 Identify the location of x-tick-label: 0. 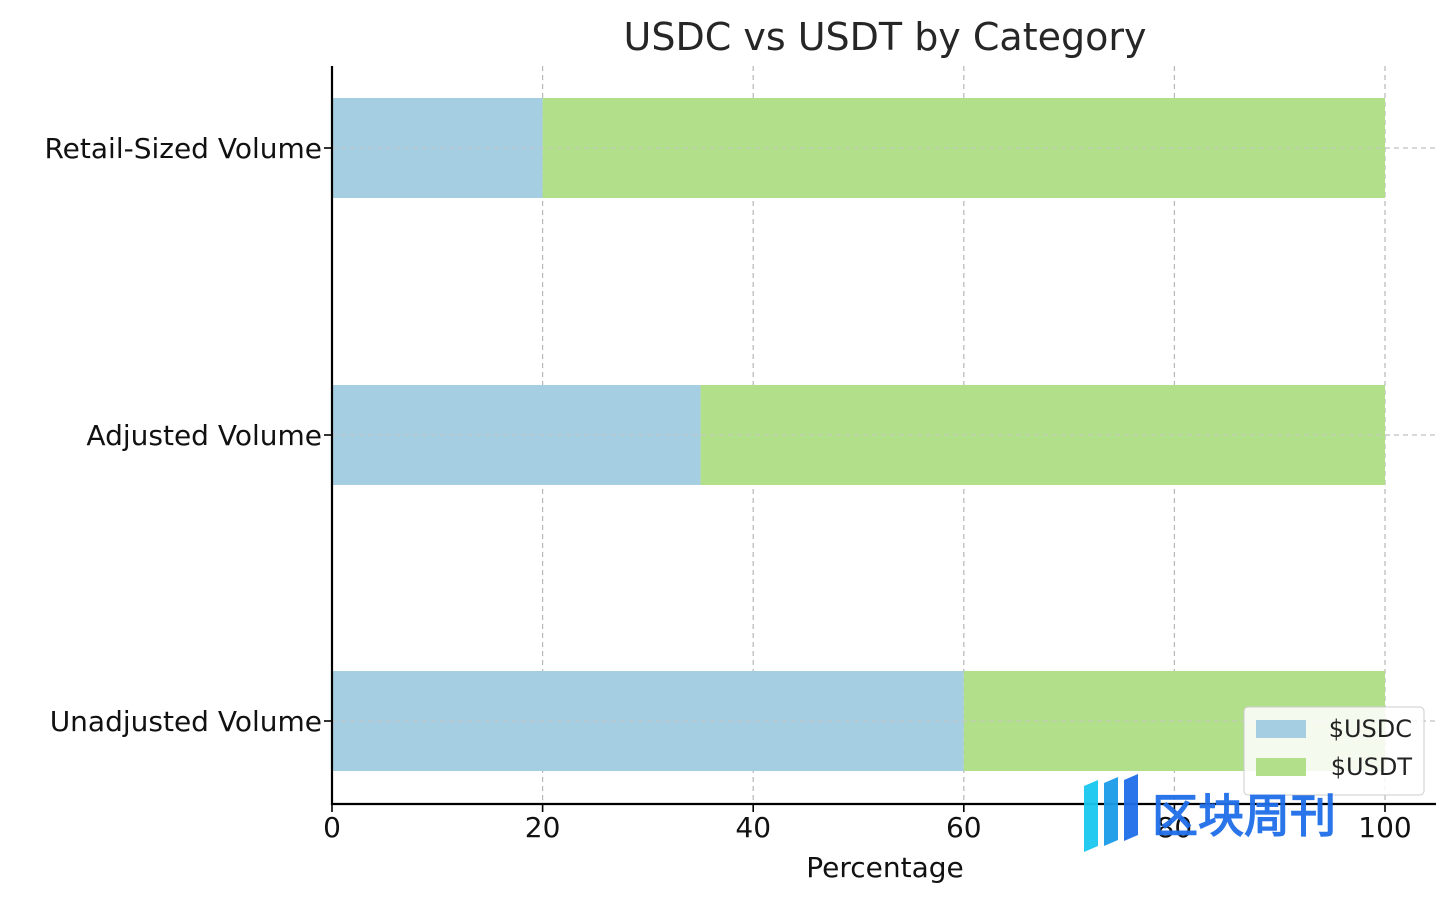
(332, 827).